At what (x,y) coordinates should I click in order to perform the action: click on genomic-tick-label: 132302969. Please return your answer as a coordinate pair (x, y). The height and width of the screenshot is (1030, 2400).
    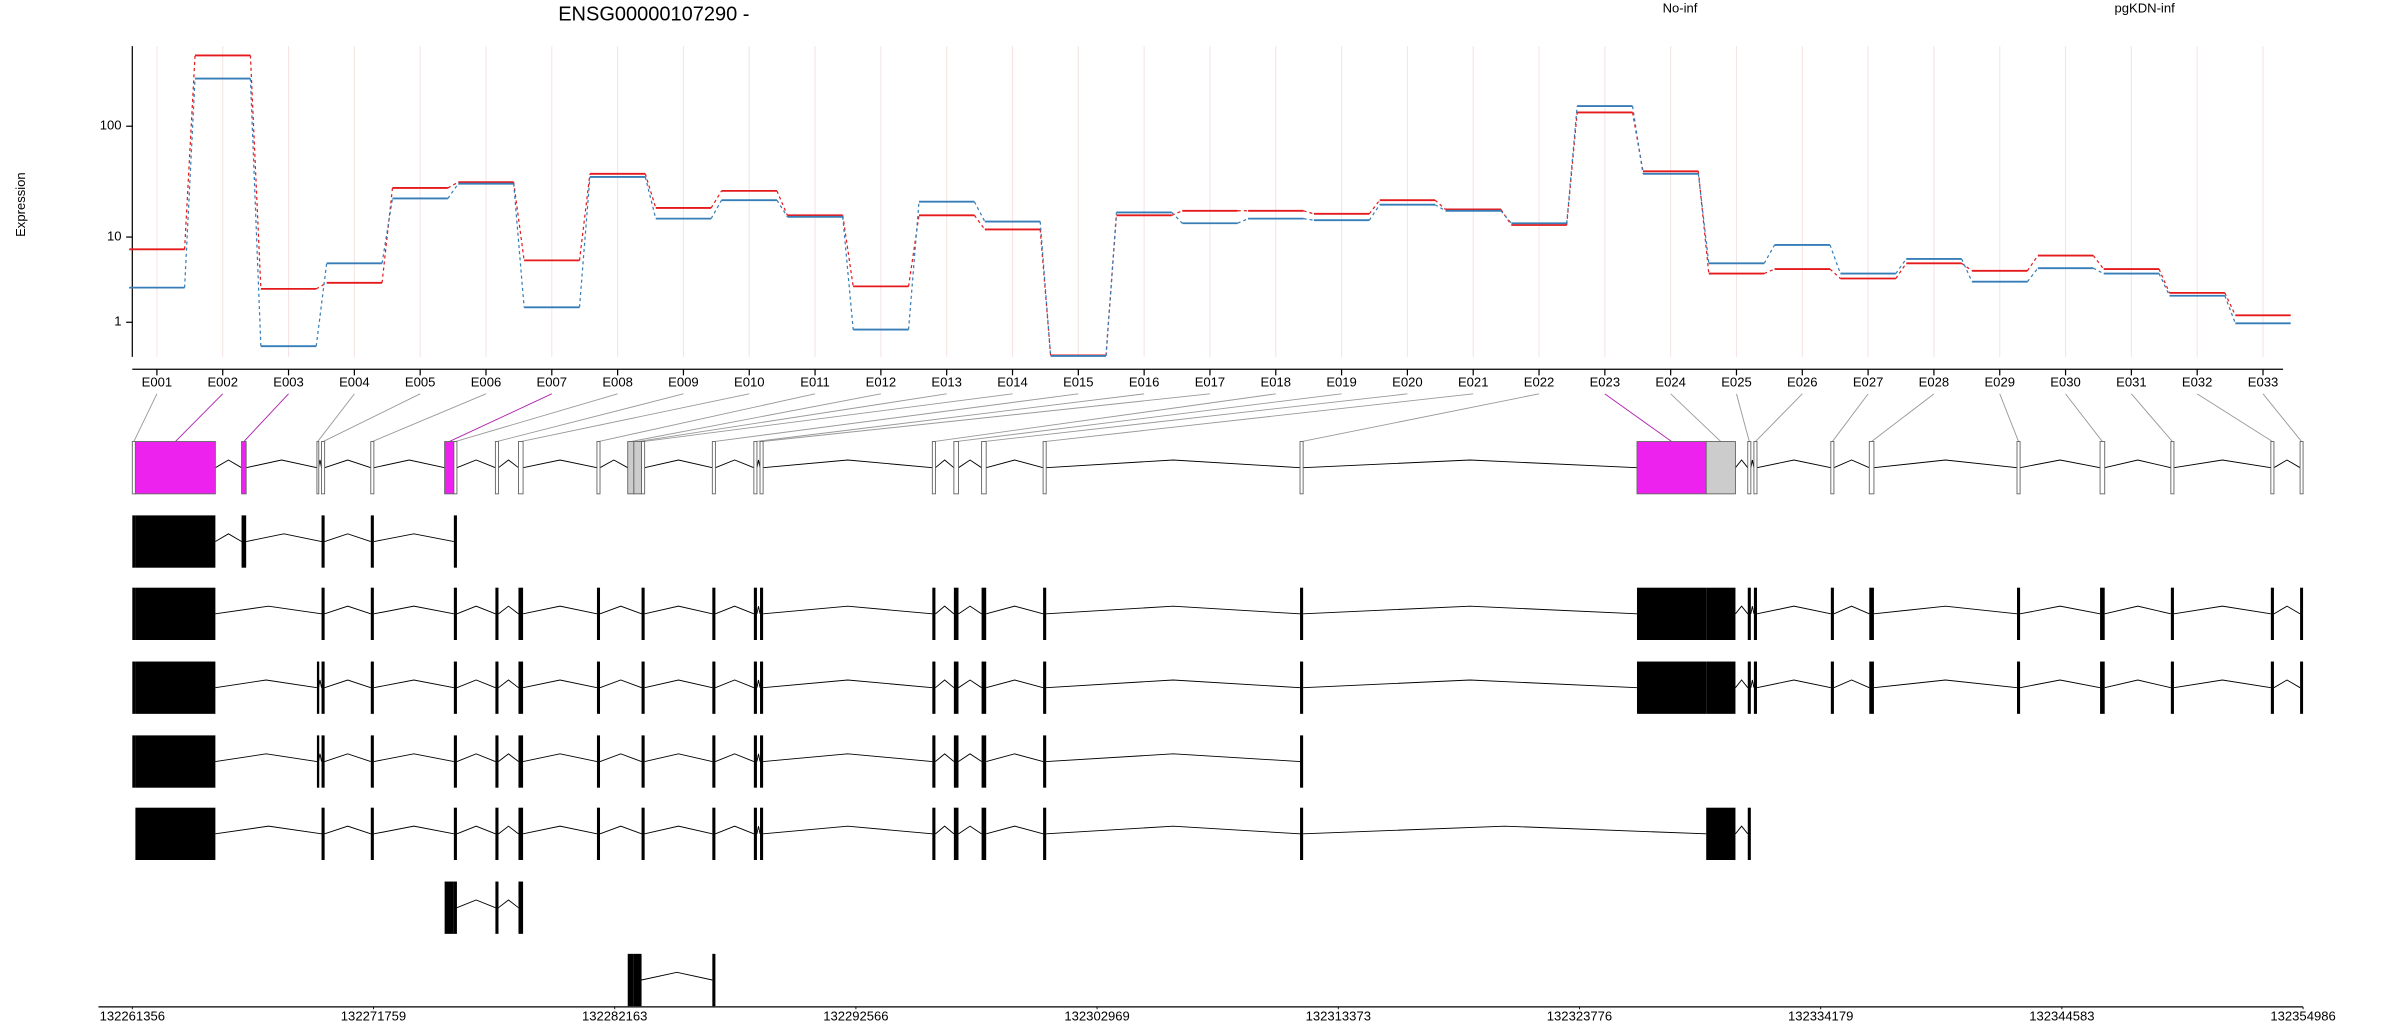
    Looking at the image, I should click on (1096, 1015).